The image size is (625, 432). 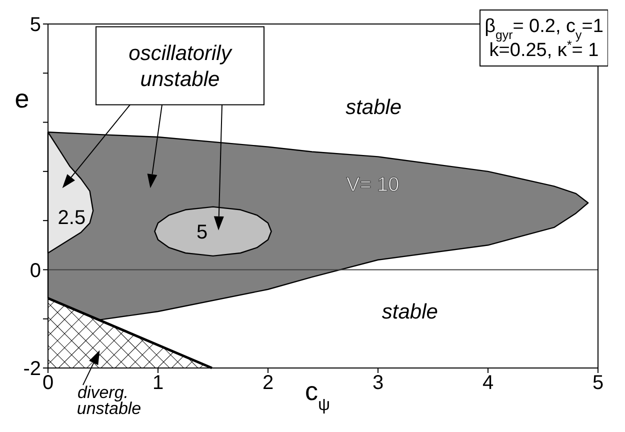 I want to click on annotation: oscillatorily unstable, so click(x=180, y=66).